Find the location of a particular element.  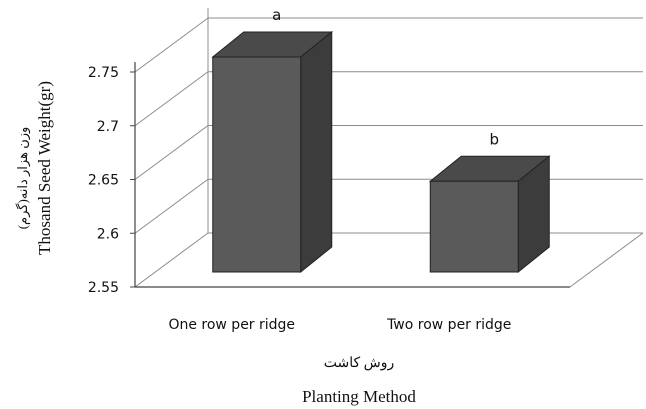

y-tick-labels: 2.55 2.6 2.65 2.7 2.75 is located at coordinates (111, 180).